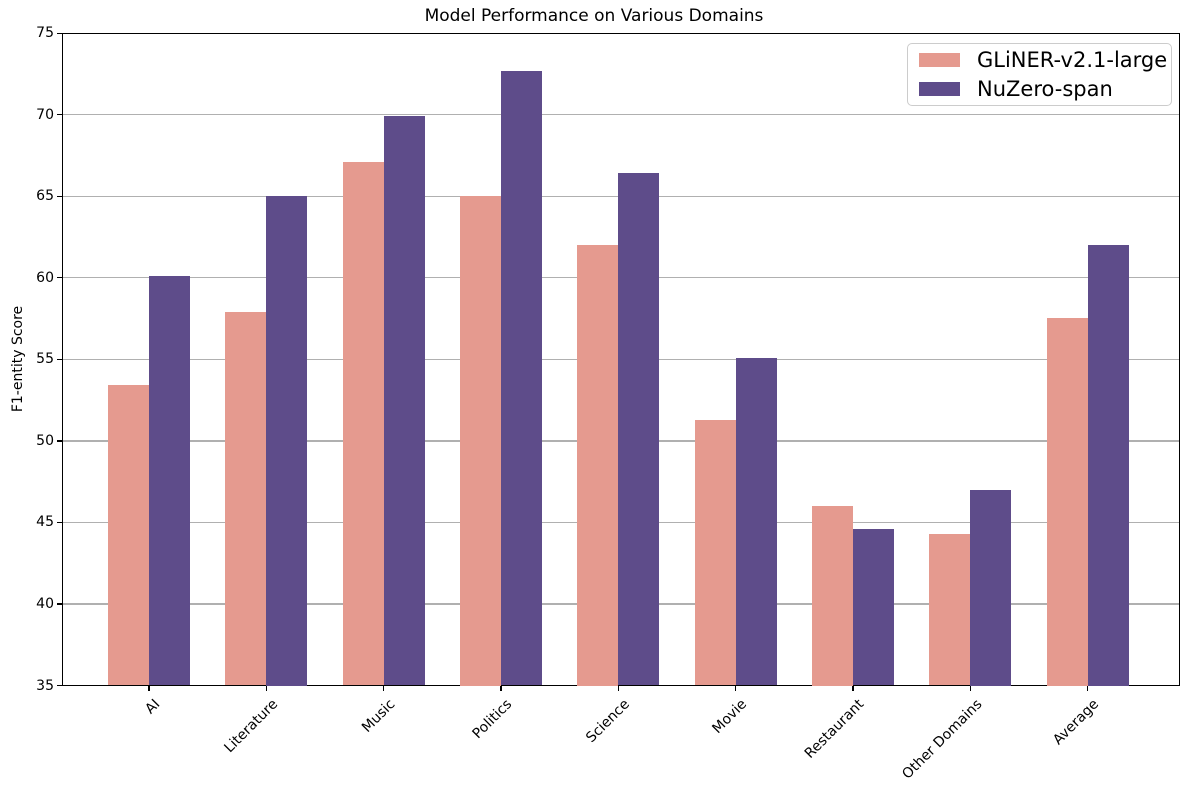  I want to click on x-tick-other-domains, so click(970, 688).